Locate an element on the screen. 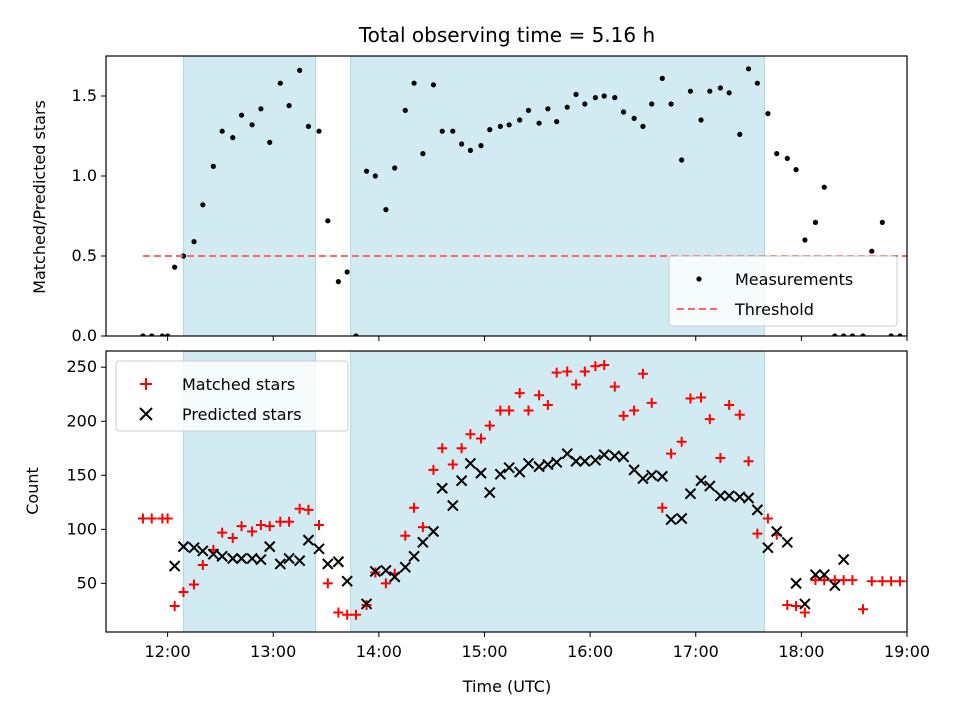 The width and height of the screenshot is (960, 720). legend-box is located at coordinates (783, 291).